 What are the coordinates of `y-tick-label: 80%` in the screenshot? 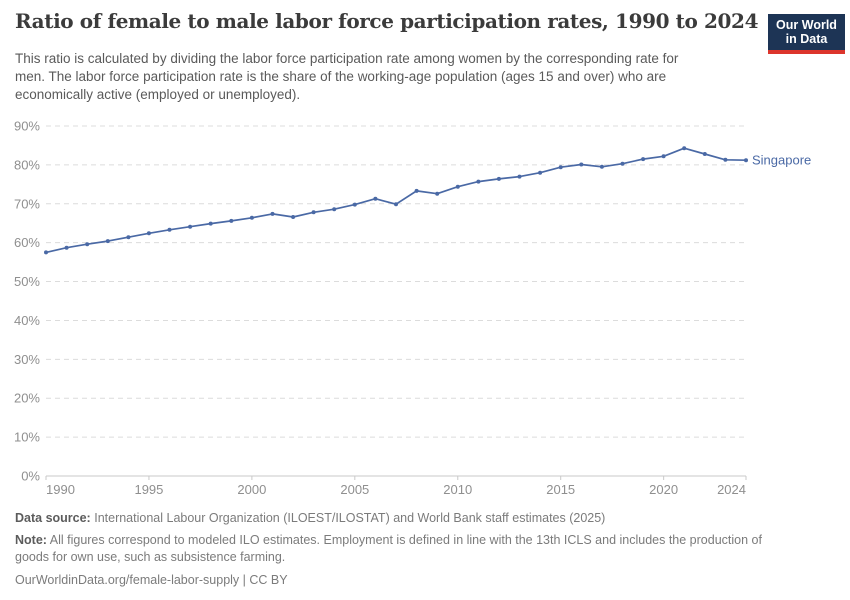 It's located at (27, 164).